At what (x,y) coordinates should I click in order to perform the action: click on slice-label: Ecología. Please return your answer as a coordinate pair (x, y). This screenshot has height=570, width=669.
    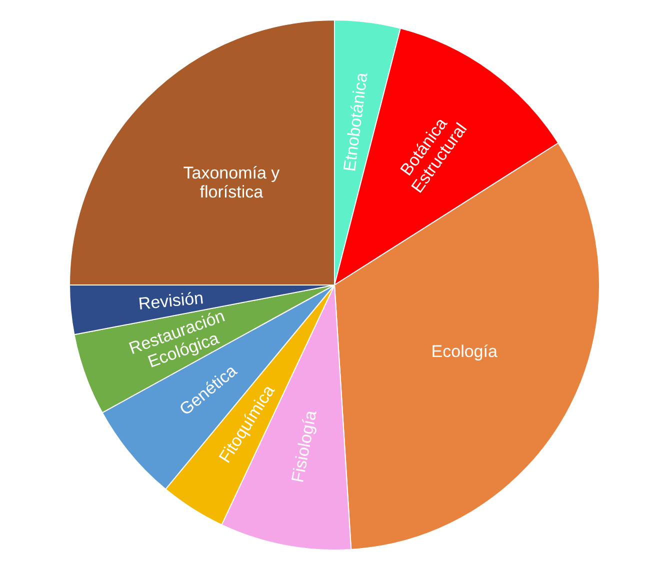
    Looking at the image, I should click on (464, 352).